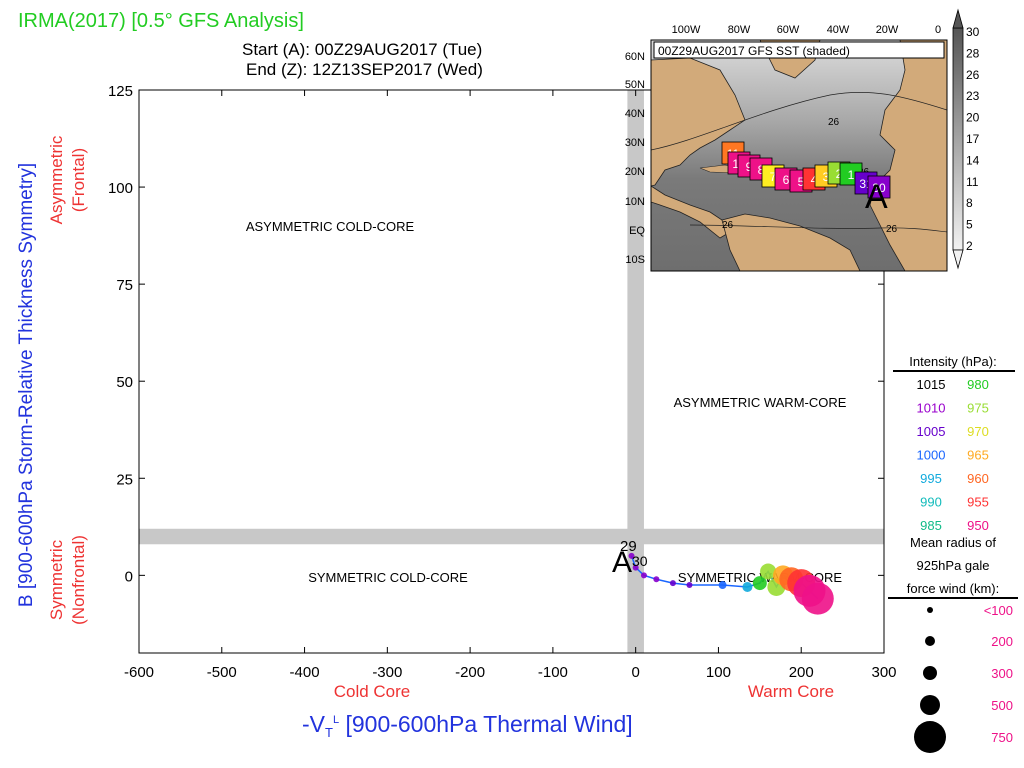 The height and width of the screenshot is (768, 1024). I want to click on inset-lon-label: 80W, so click(739, 30).